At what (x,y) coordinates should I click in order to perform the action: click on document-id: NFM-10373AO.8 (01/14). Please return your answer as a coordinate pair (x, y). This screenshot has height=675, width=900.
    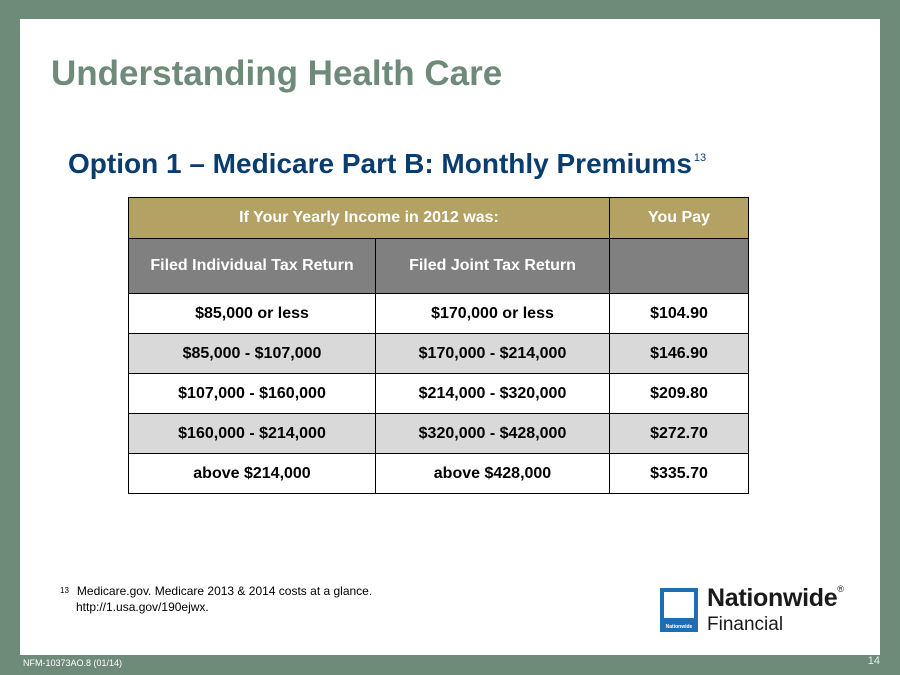
    Looking at the image, I should click on (73, 663).